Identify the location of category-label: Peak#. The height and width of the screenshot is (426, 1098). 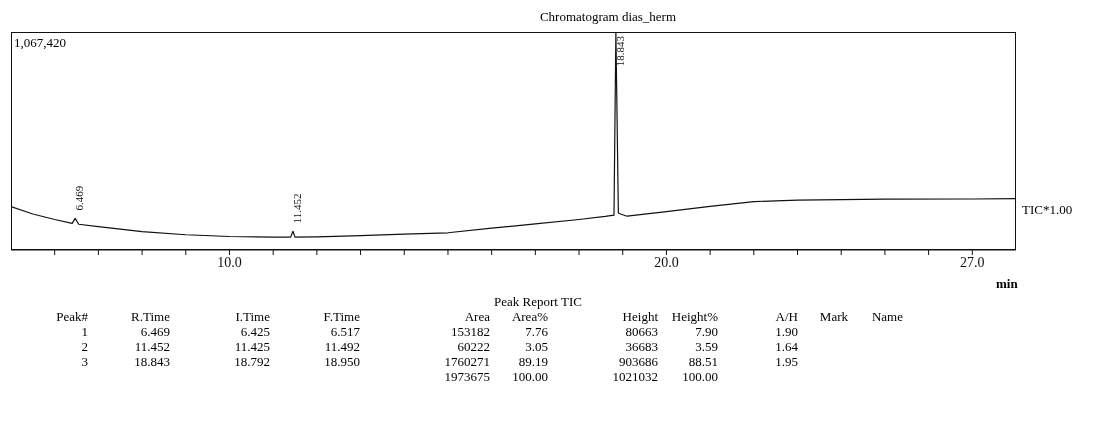
(71, 317).